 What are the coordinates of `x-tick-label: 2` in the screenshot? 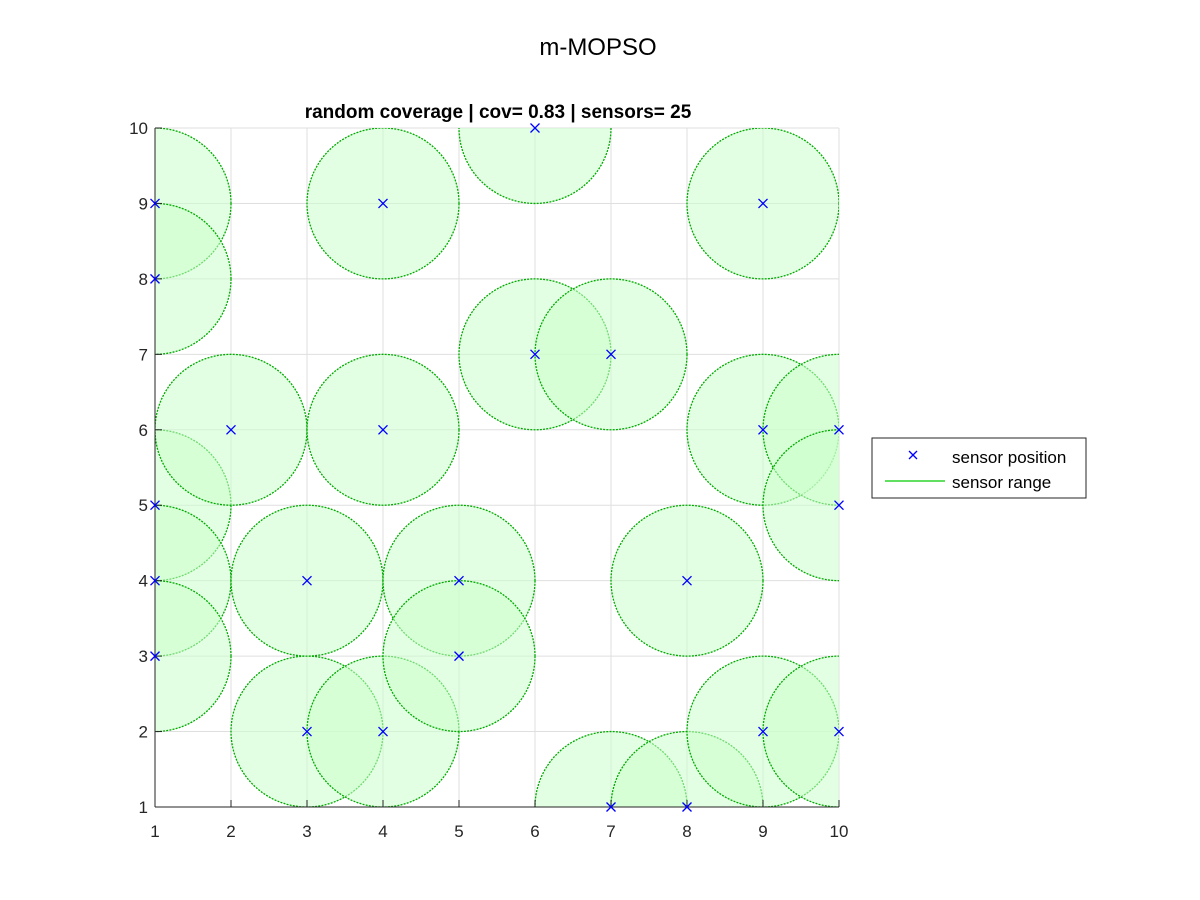 It's located at (230, 831).